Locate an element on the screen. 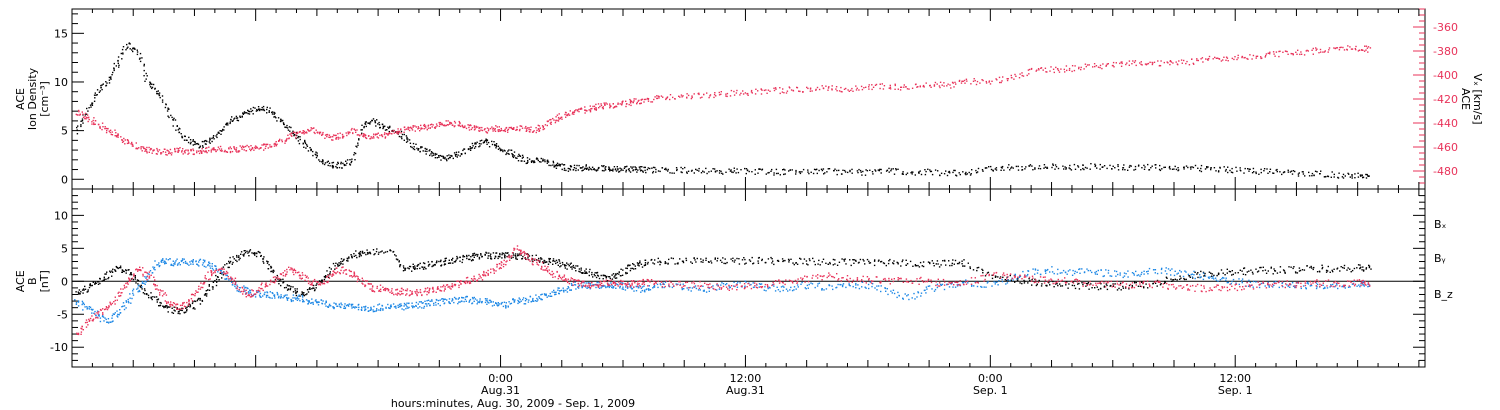 The height and width of the screenshot is (410, 1500). bottom-left-axis-title: ACE B [nT] is located at coordinates (32, 281).